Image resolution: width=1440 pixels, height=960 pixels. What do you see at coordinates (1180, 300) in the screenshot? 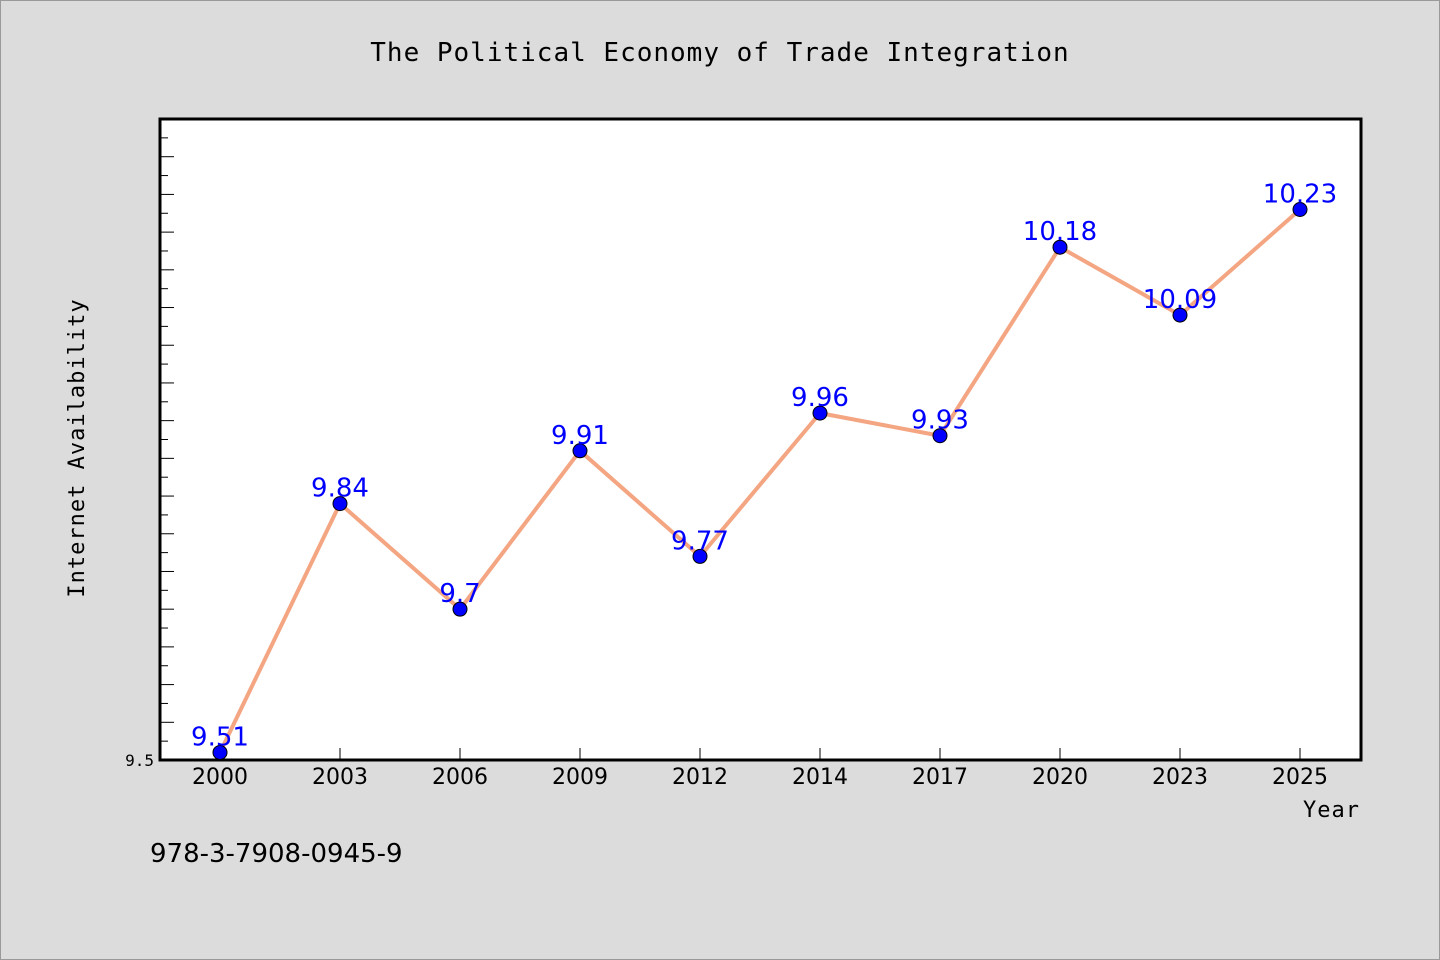
I see `data-value-label: 10.09` at bounding box center [1180, 300].